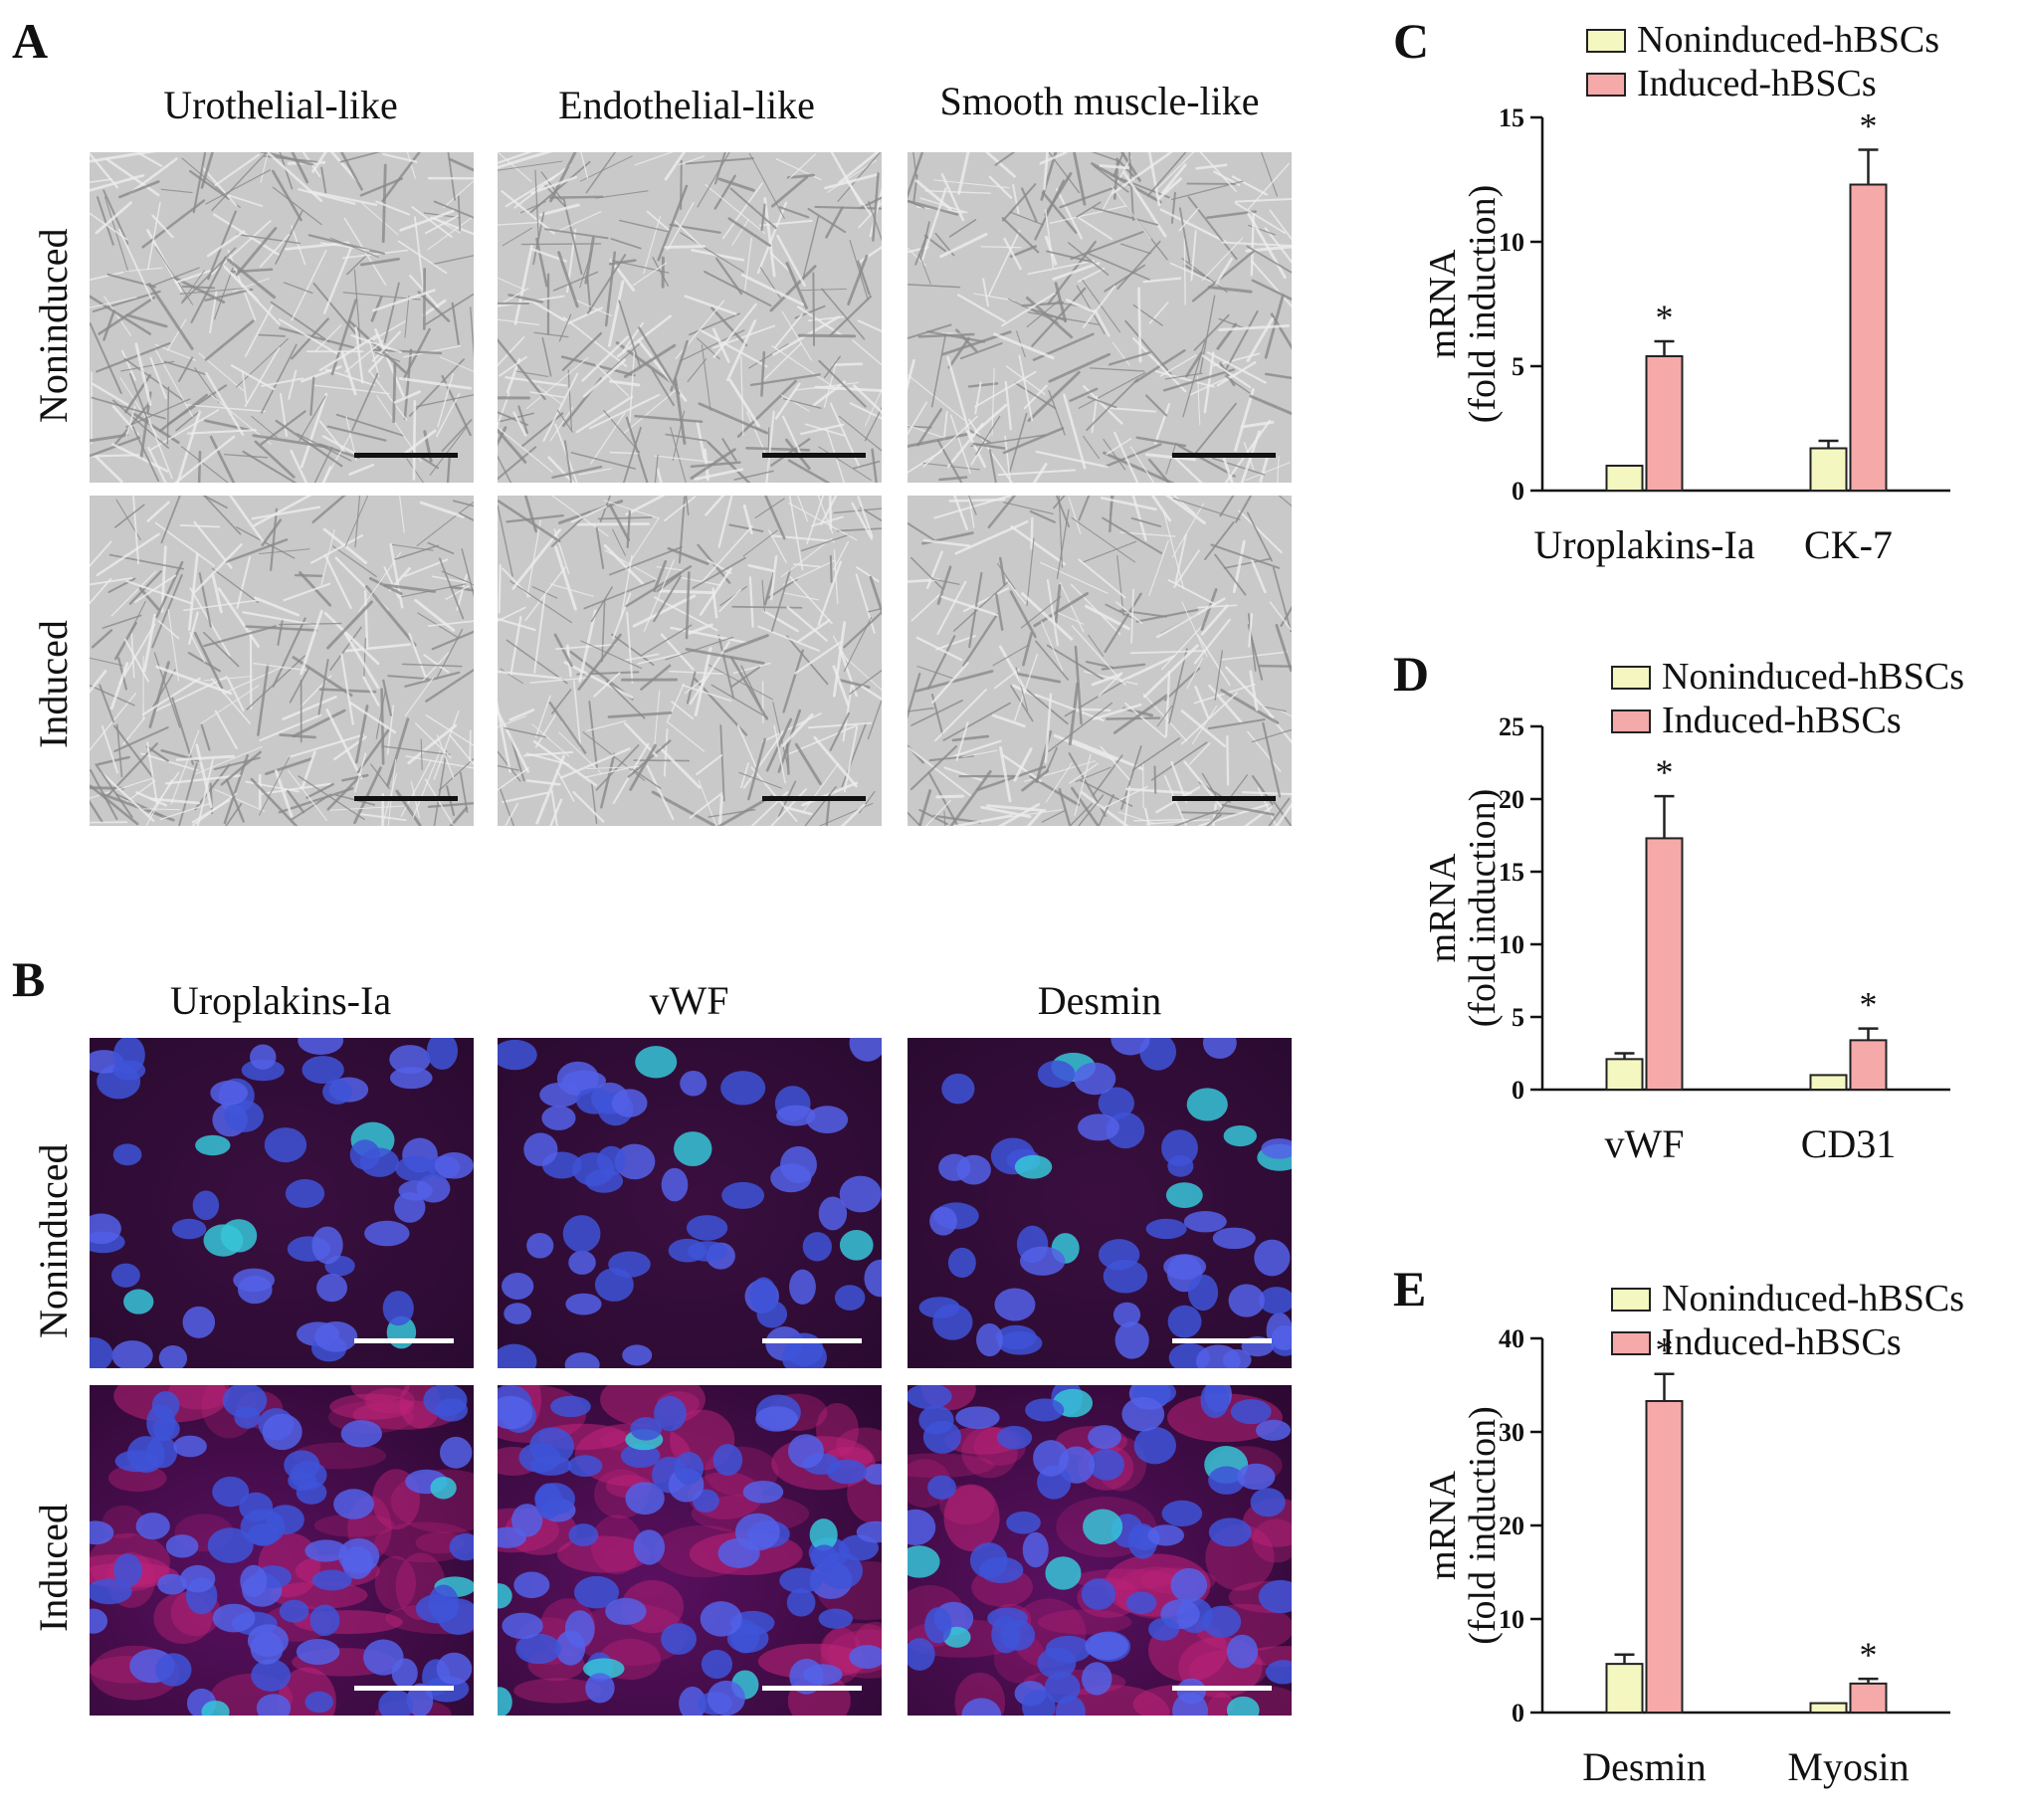 The image size is (2021, 1820). I want to click on x-category-label-1: Uroplakins-Ia, so click(1643, 544).